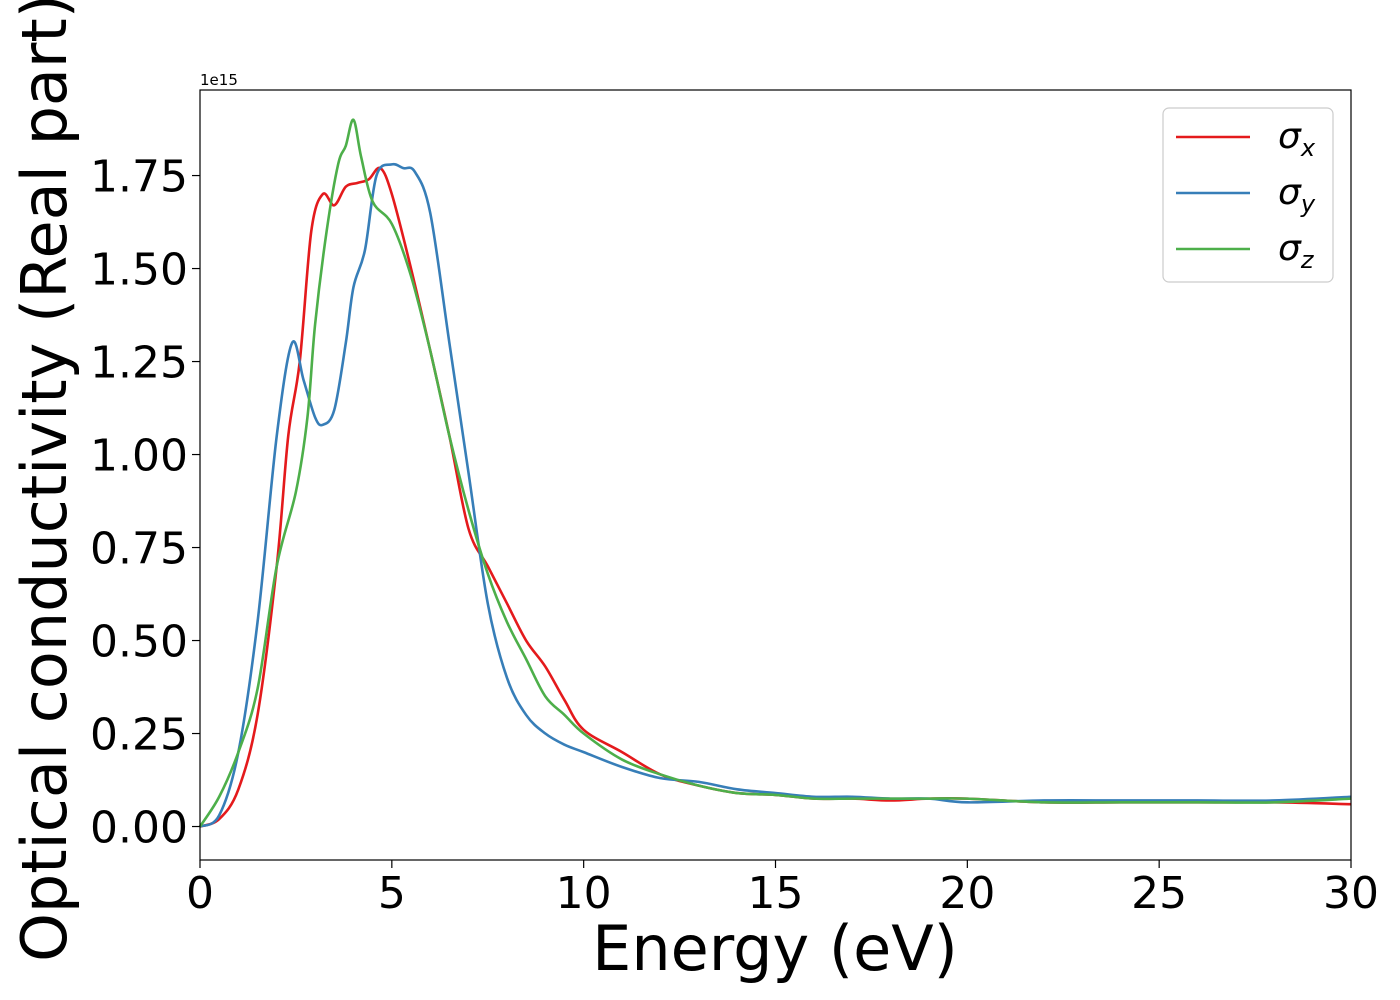  Describe the element at coordinates (139, 642) in the screenshot. I see `y-tick-label: 0.50` at that location.